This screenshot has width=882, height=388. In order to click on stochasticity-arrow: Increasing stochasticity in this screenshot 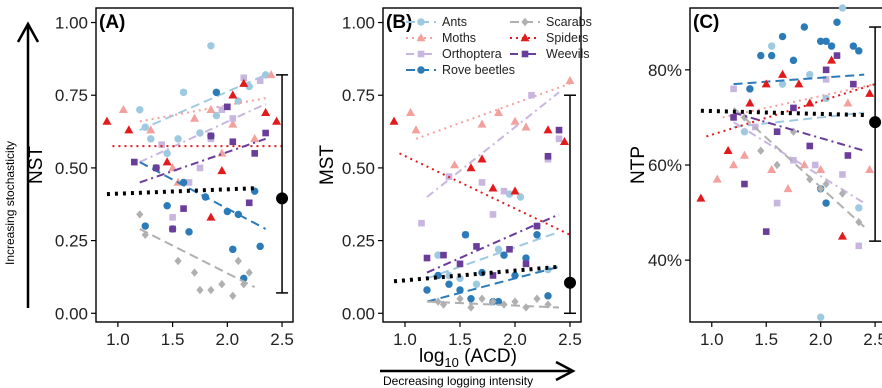, I will do `click(21, 164)`.